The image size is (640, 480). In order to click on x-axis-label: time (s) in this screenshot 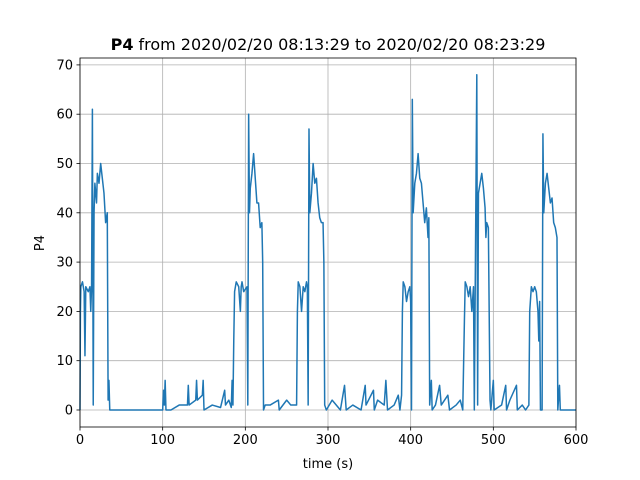, I will do `click(328, 464)`.